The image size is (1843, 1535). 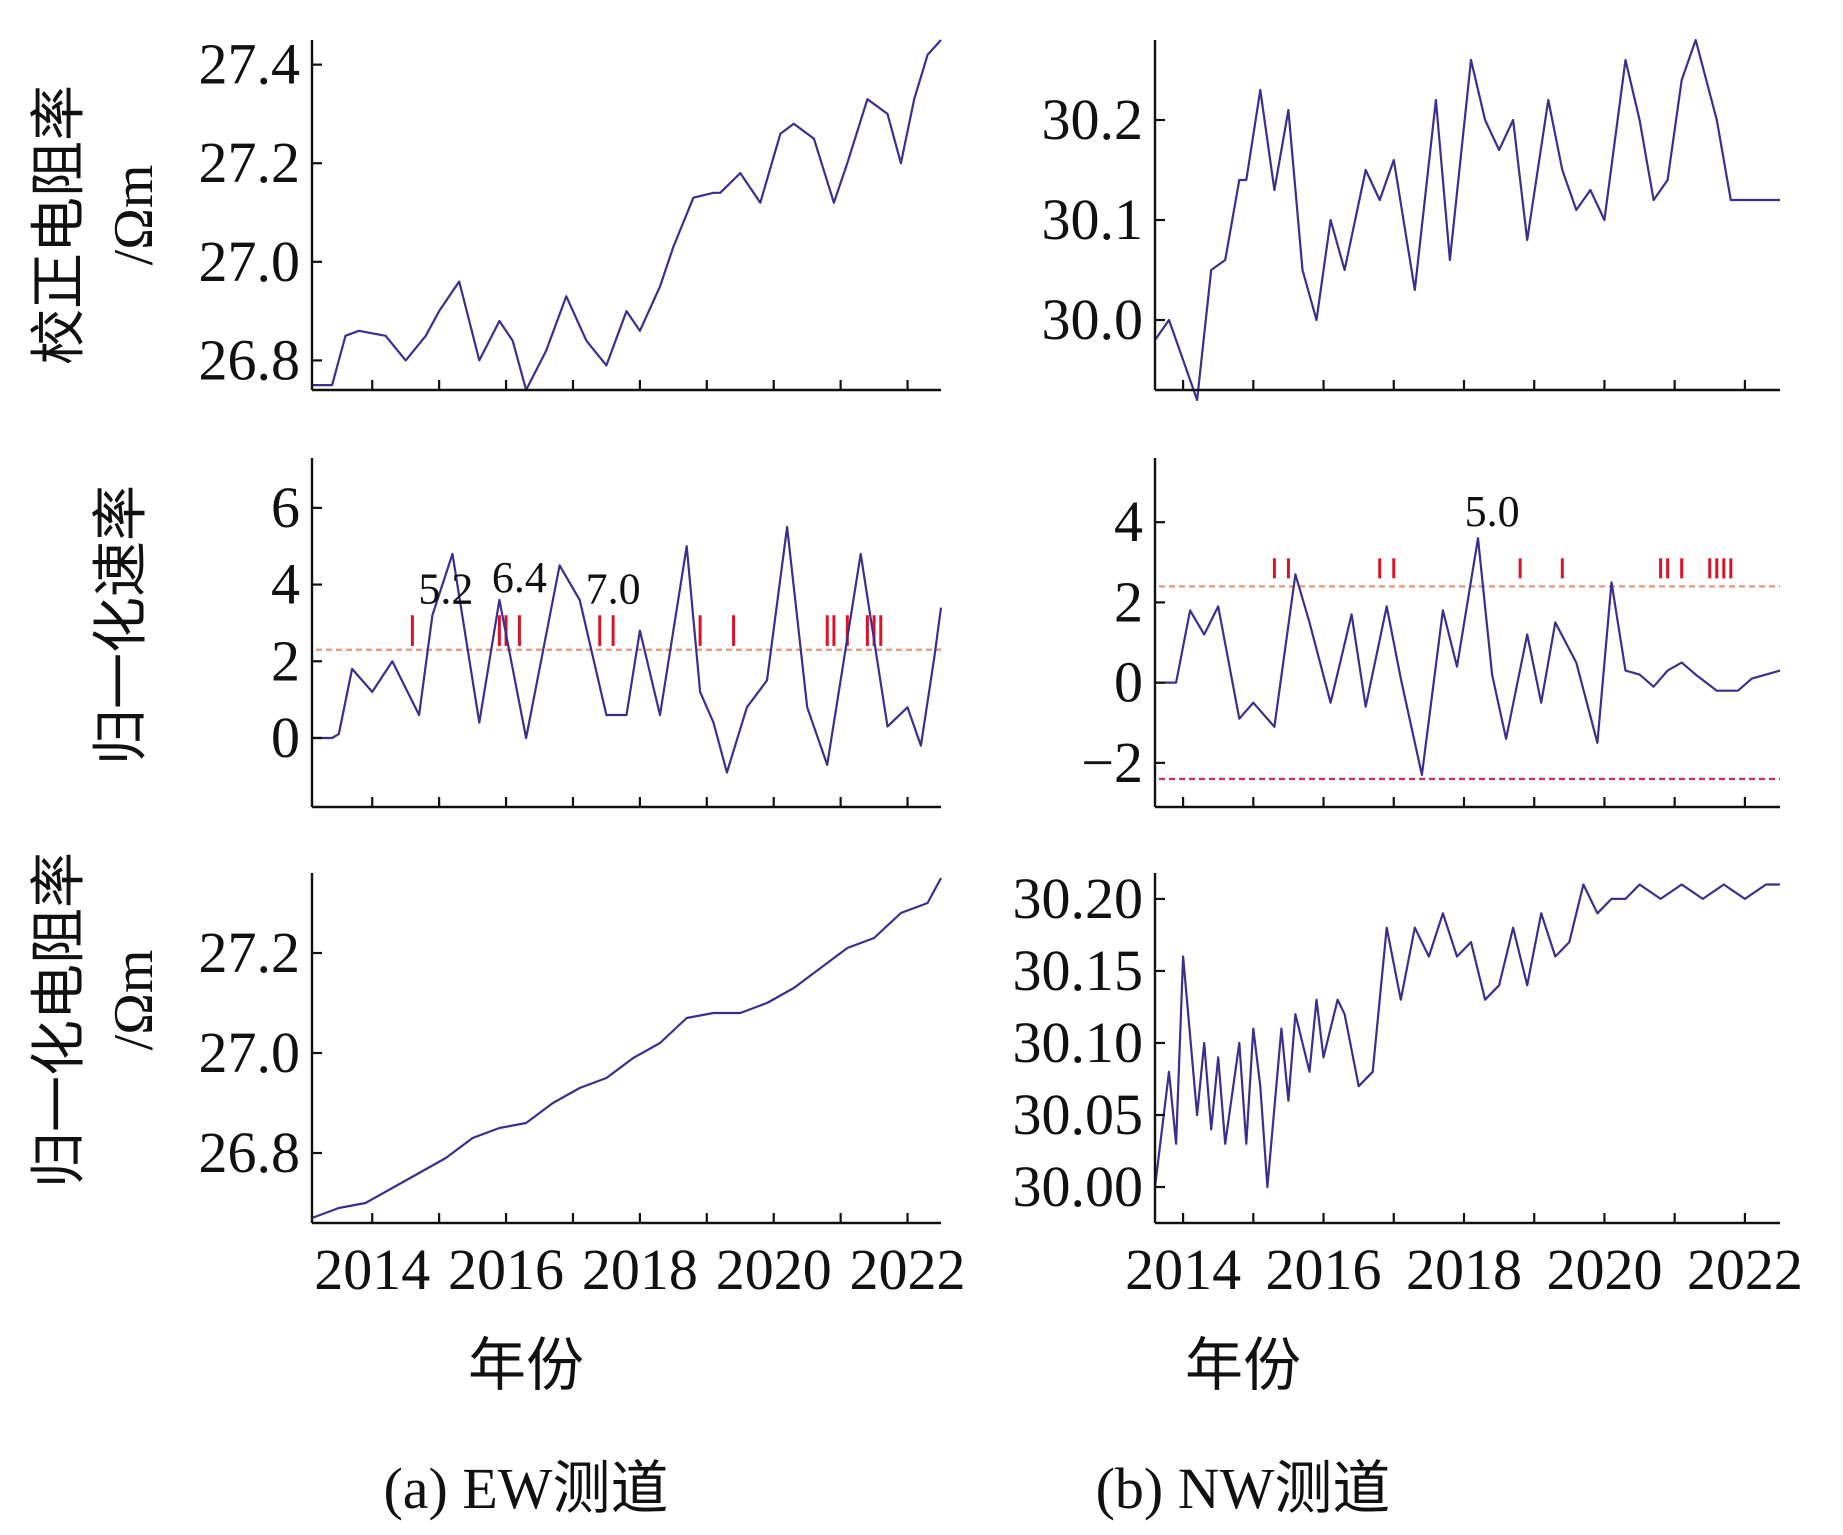 What do you see at coordinates (1078, 1114) in the screenshot?
I see `nw-normalized-y-tick-label: 30.05` at bounding box center [1078, 1114].